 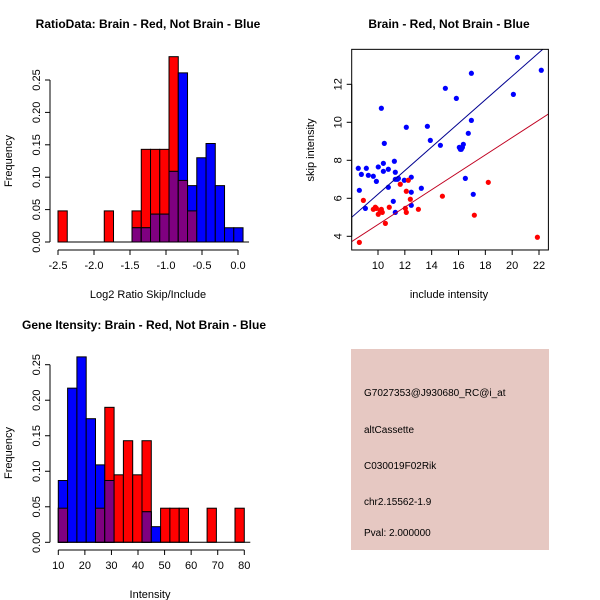 What do you see at coordinates (400, 466) in the screenshot?
I see `gene-name: C030019F02Rik` at bounding box center [400, 466].